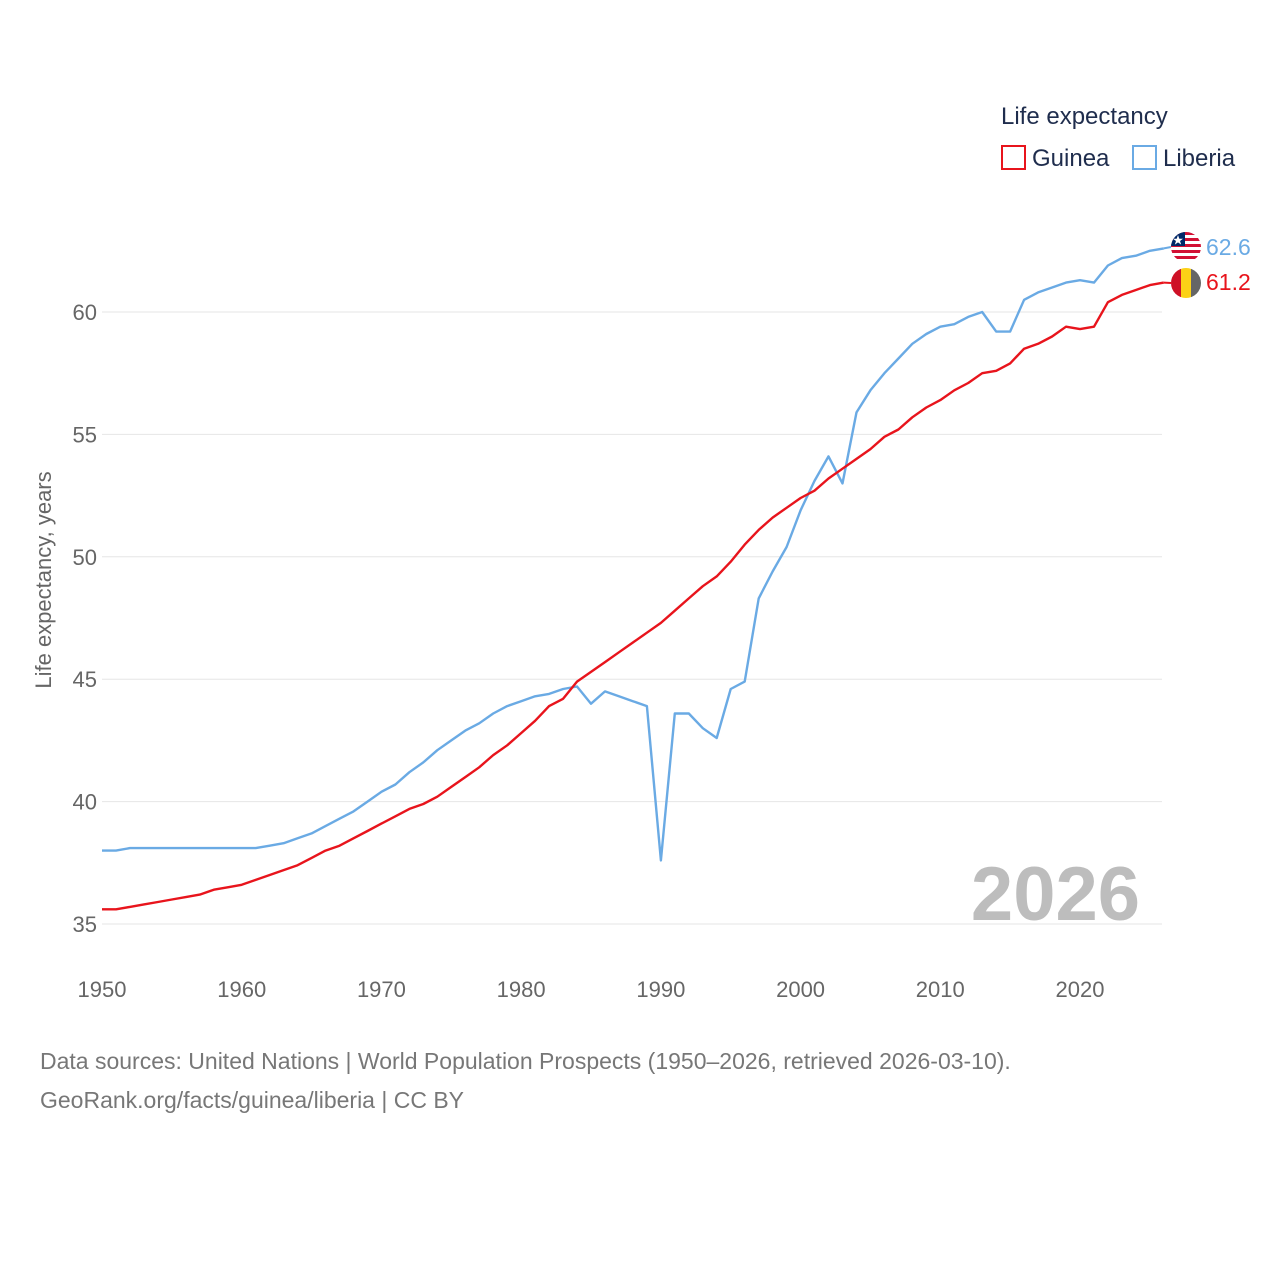  Describe the element at coordinates (1186, 247) in the screenshot. I see `liberia-flag-icon` at that location.